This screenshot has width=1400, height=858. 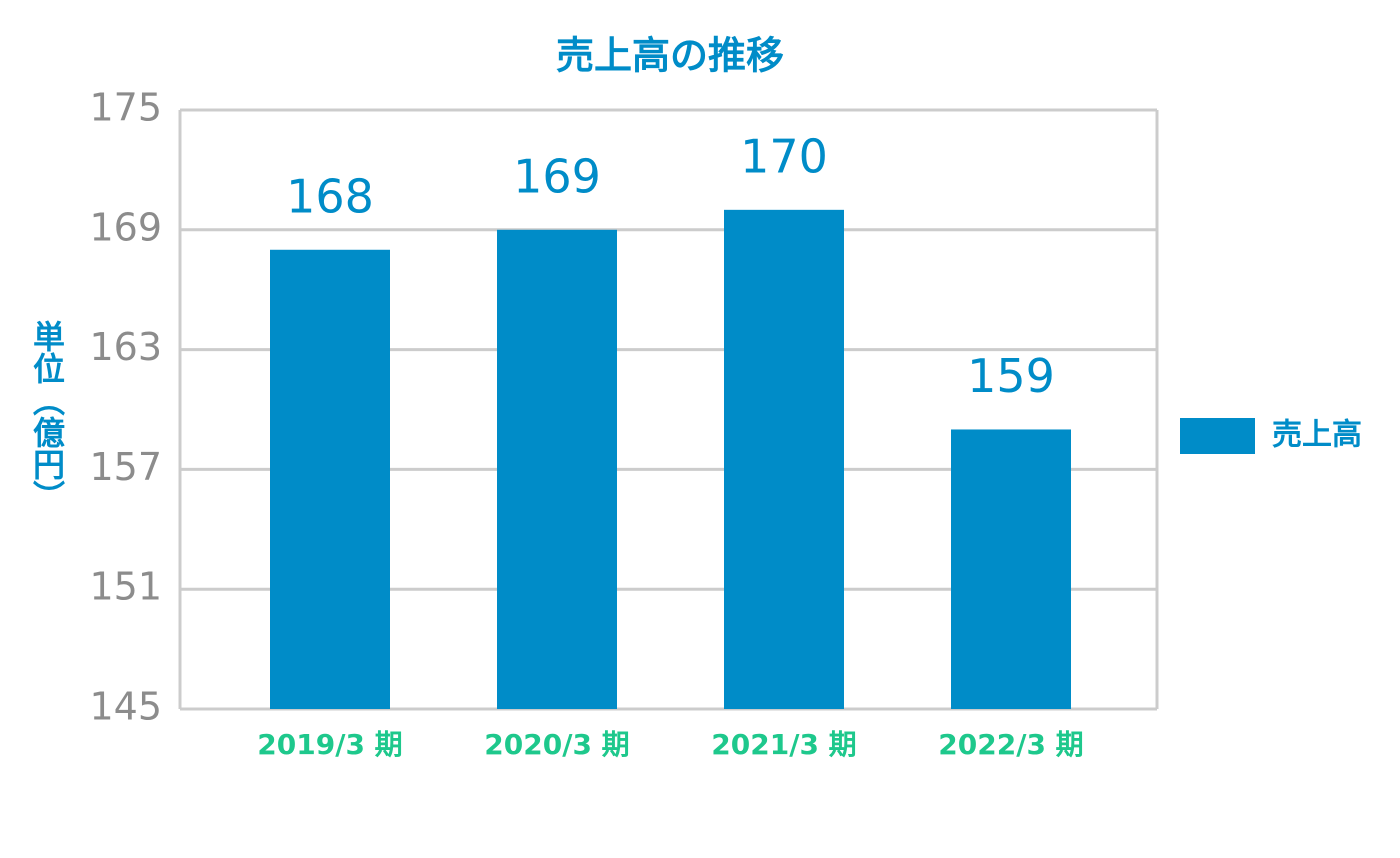 What do you see at coordinates (125, 347) in the screenshot?
I see `y-tick-label: 163` at bounding box center [125, 347].